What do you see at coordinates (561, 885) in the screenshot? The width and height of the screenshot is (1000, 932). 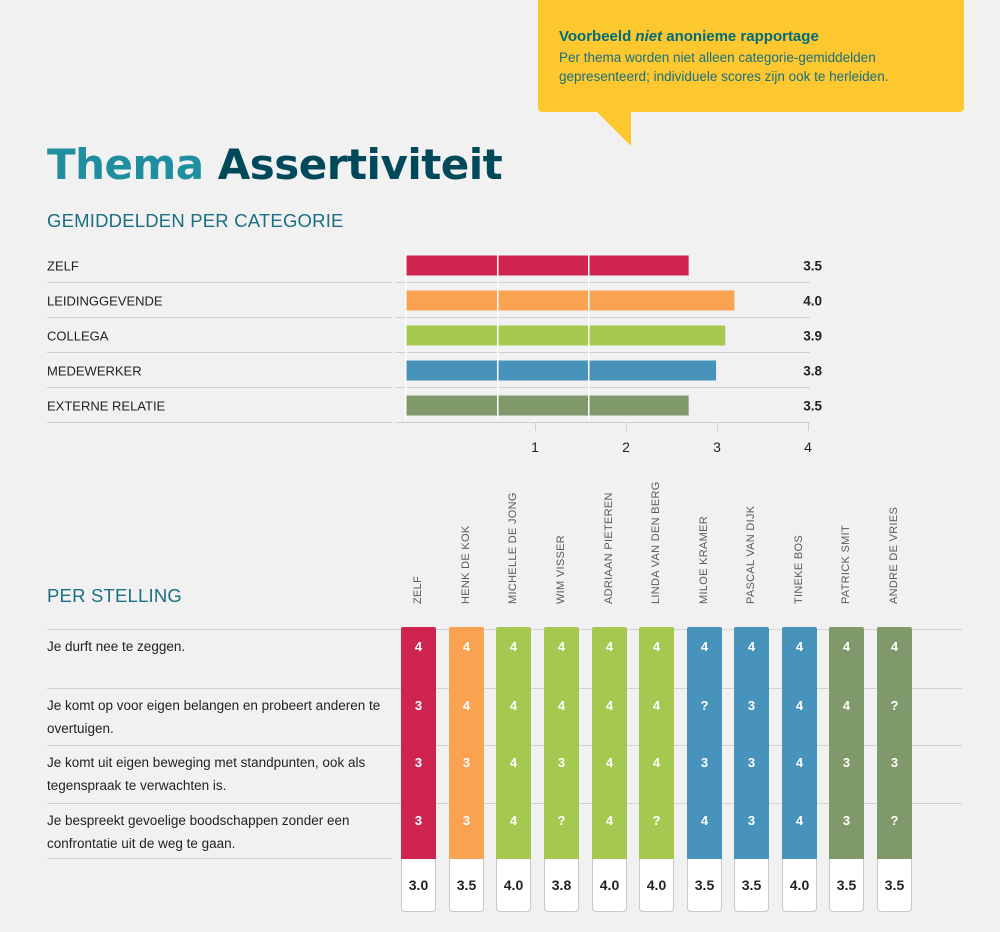 I see `column-average: 3.8` at bounding box center [561, 885].